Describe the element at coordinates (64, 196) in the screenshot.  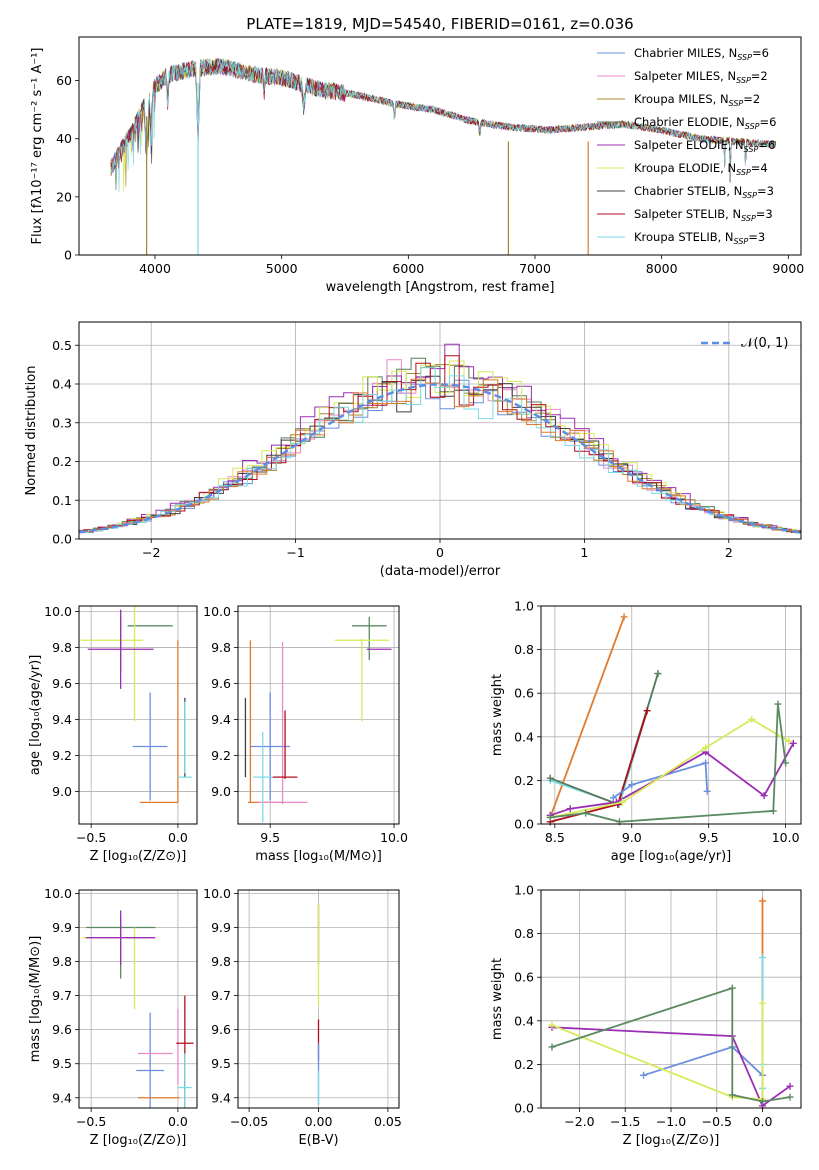
I see `y-tick-label: 20` at that location.